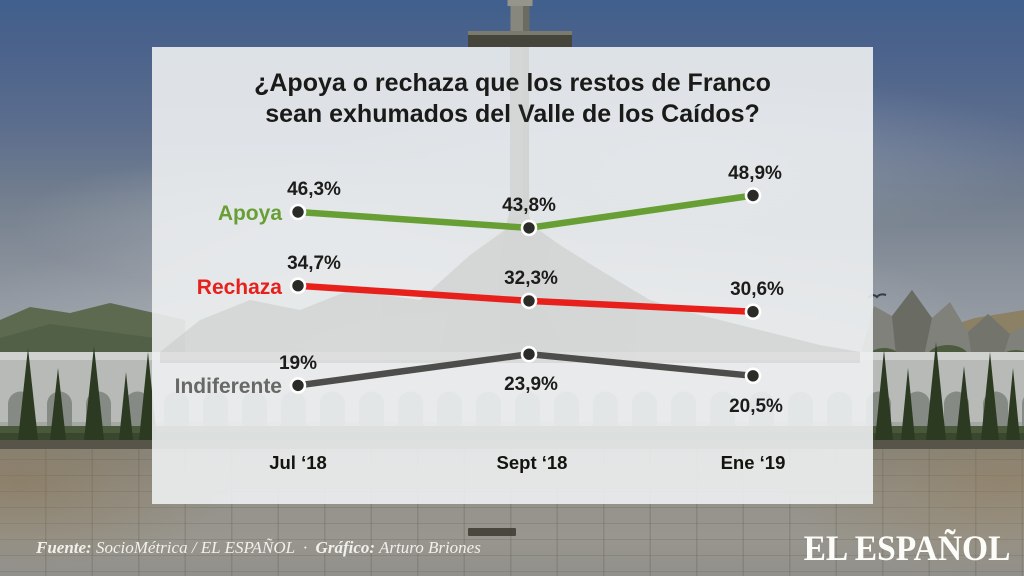 This screenshot has width=1024, height=576. What do you see at coordinates (240, 287) in the screenshot?
I see `rechaza-series-label: Rechaza` at bounding box center [240, 287].